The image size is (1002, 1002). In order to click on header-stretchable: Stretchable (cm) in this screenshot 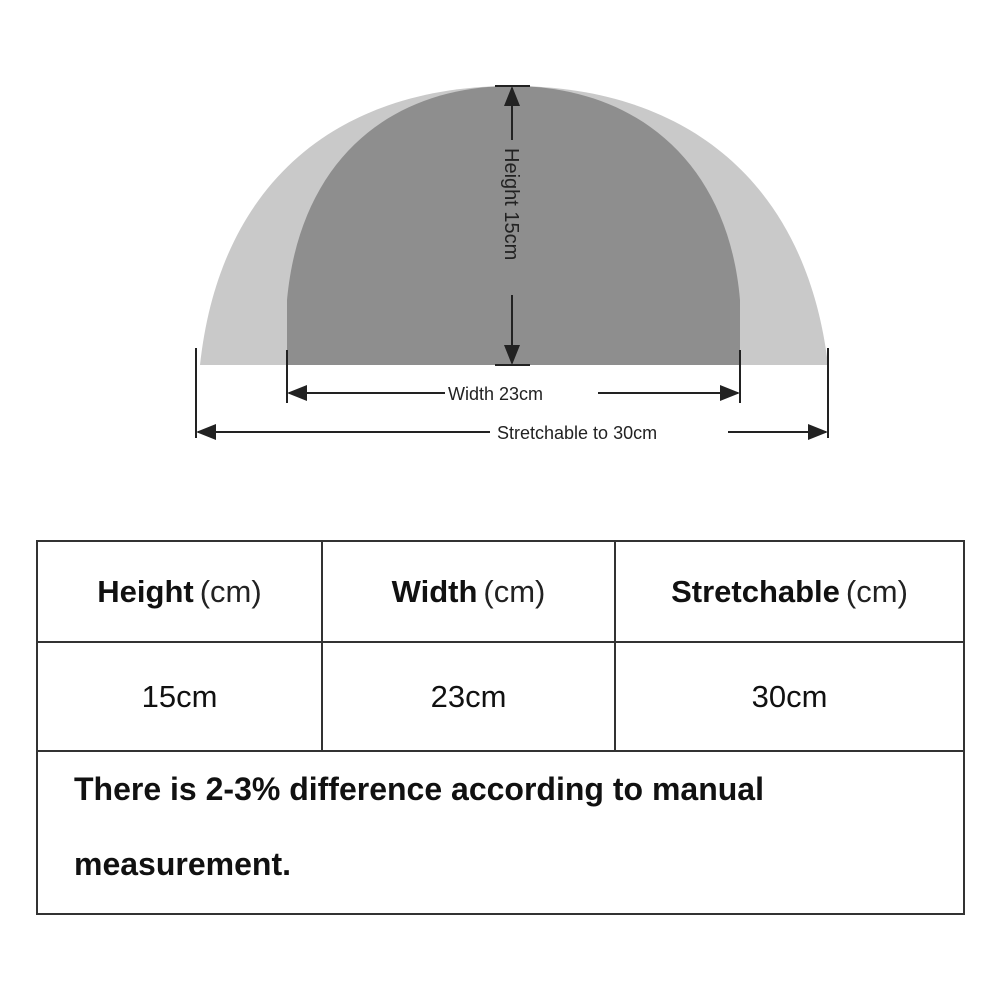, I will do `click(789, 591)`.